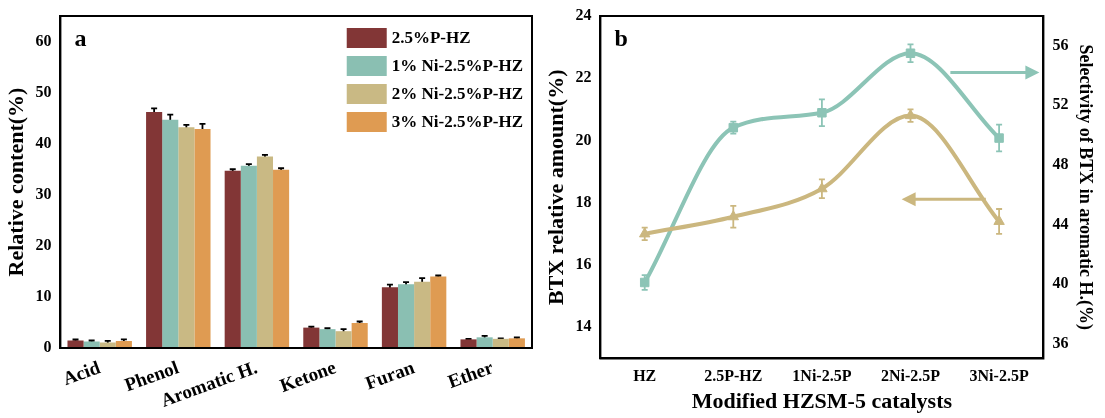 The height and width of the screenshot is (418, 1105). I want to click on y2-axis-title: Selectivity of BTX in aromatic H.(%), so click(1085, 187).